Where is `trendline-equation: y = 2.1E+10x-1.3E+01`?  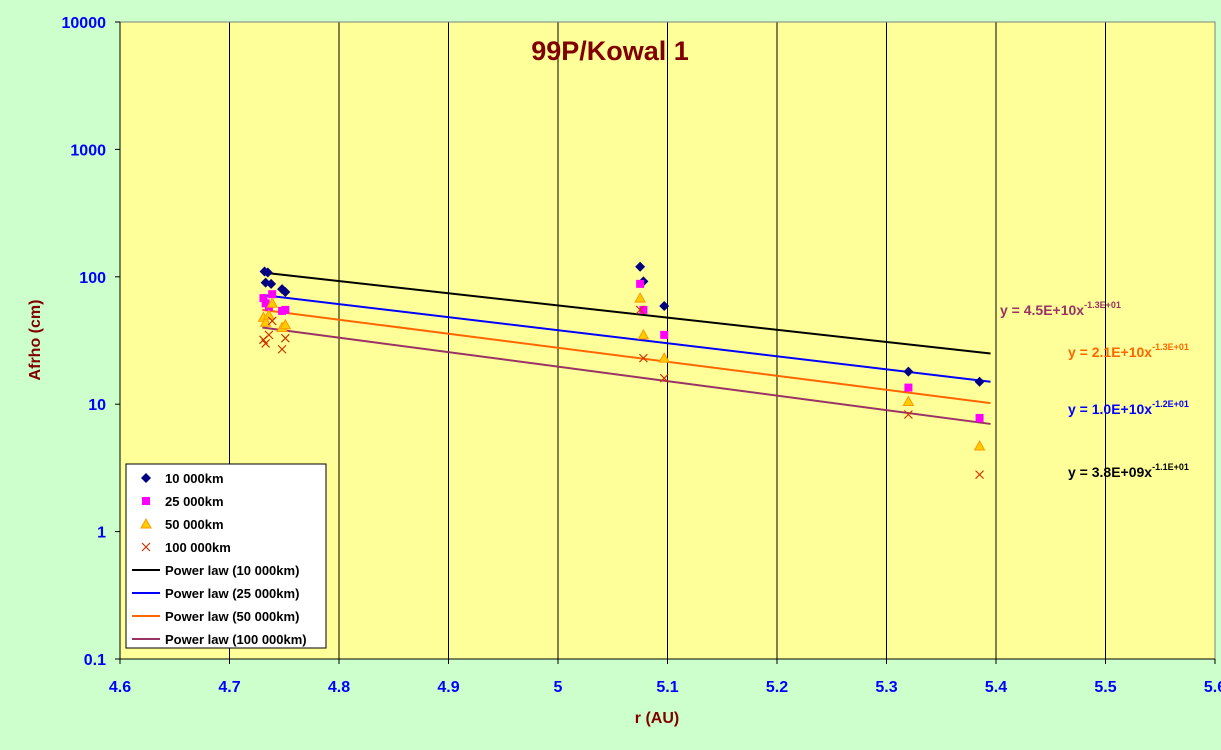 trendline-equation: y = 2.1E+10x-1.3E+01 is located at coordinates (1128, 351).